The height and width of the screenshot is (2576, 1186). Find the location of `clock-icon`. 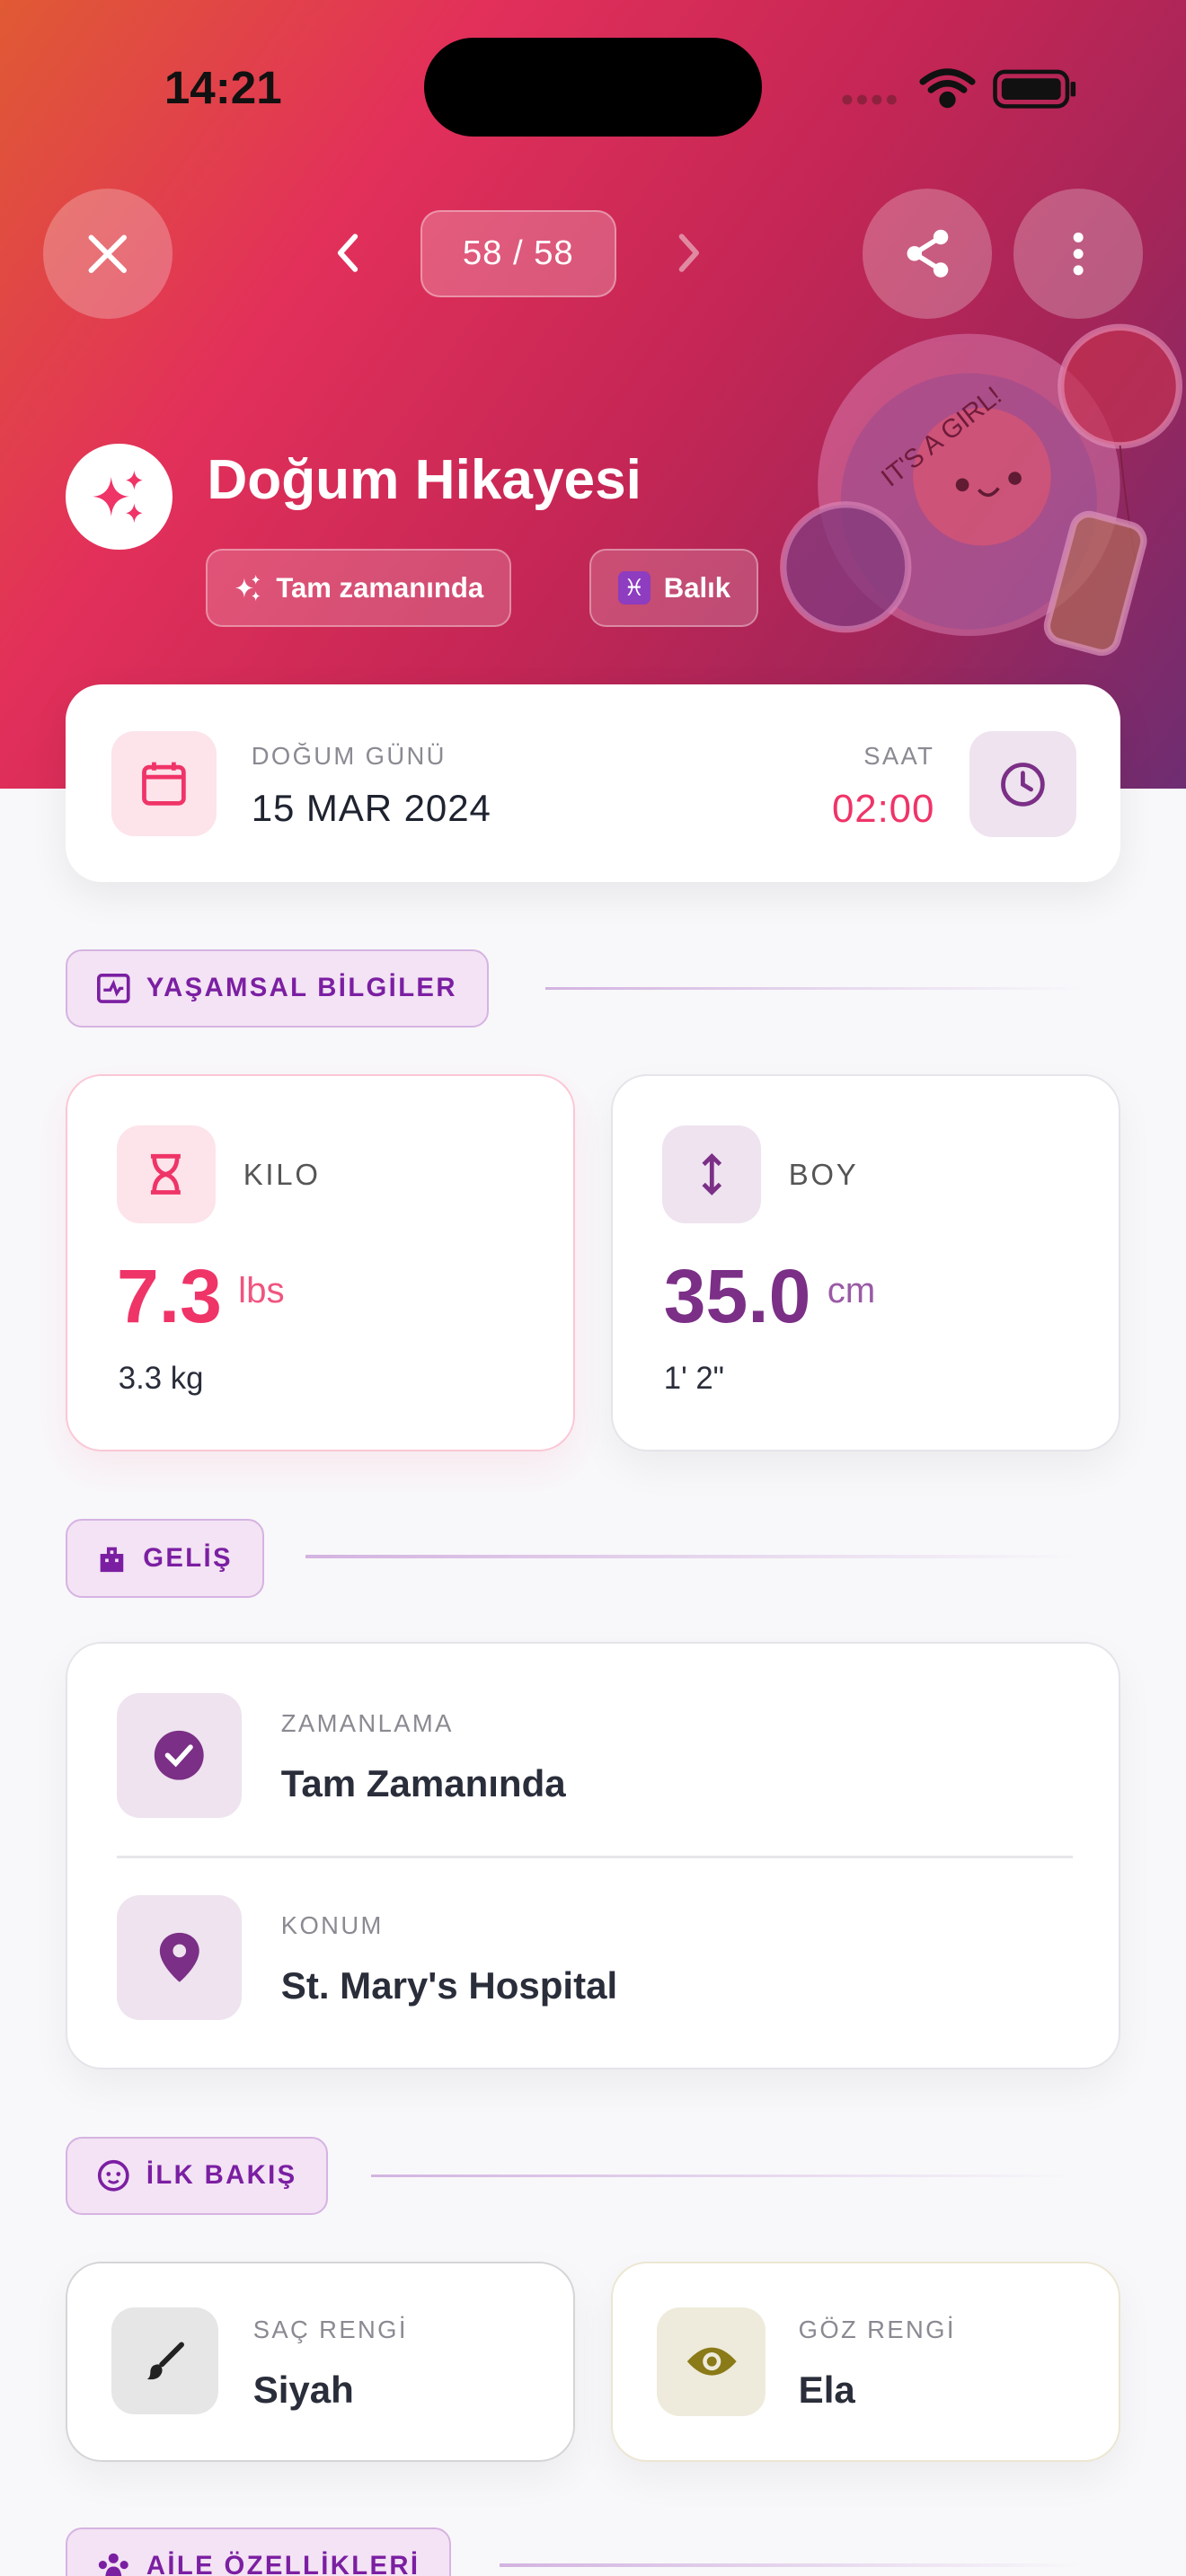

clock-icon is located at coordinates (1022, 784).